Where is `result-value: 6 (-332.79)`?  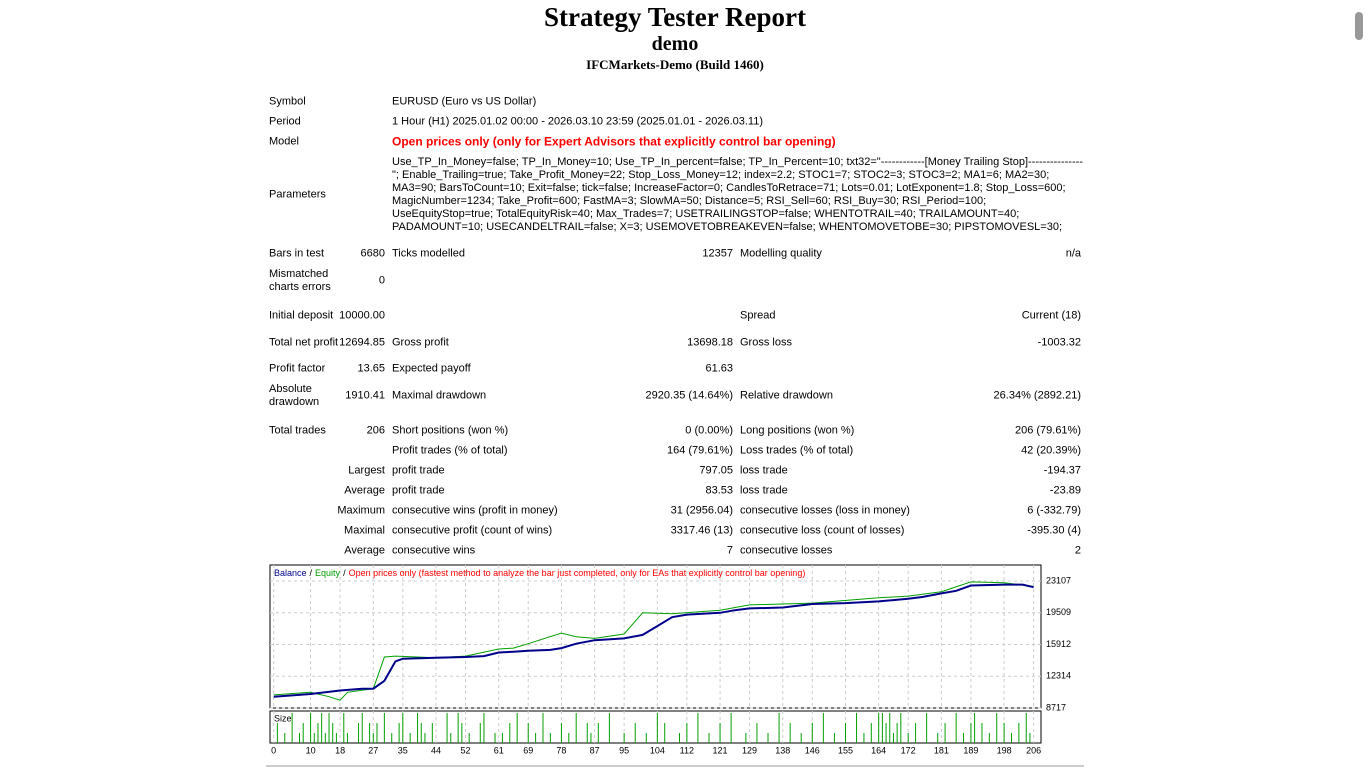 result-value: 6 (-332.79) is located at coordinates (1054, 510).